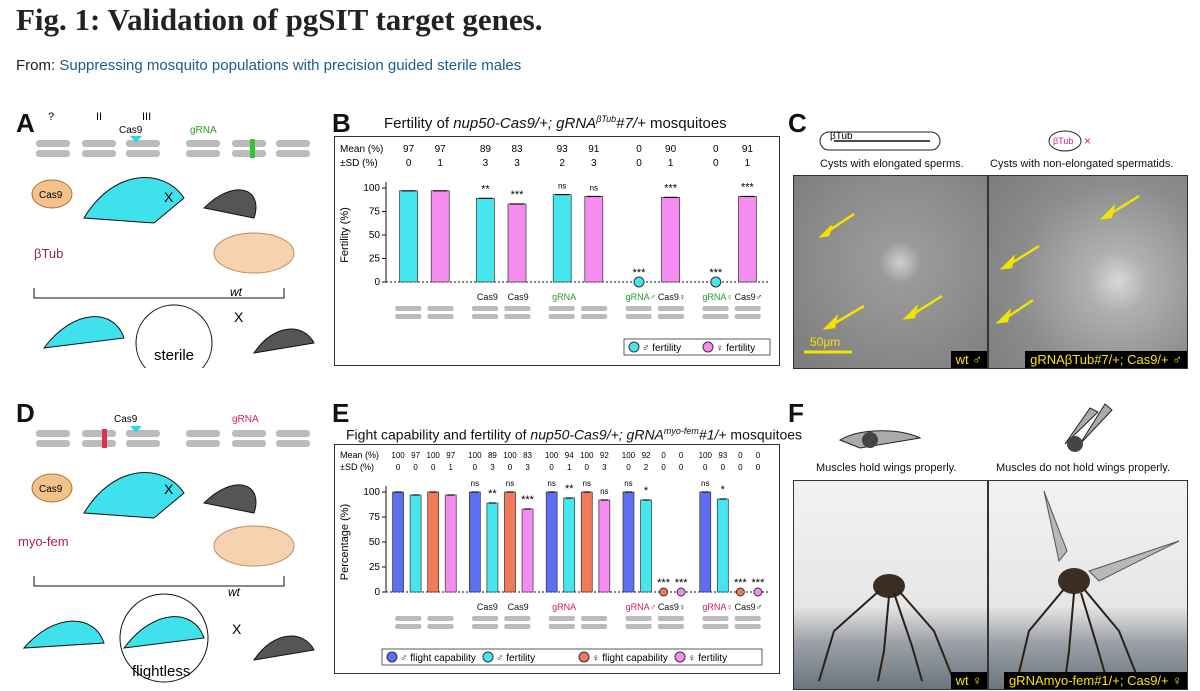 This screenshot has width=1200, height=691. Describe the element at coordinates (254, 546) in the screenshot. I see `embryo-d-icon` at that location.